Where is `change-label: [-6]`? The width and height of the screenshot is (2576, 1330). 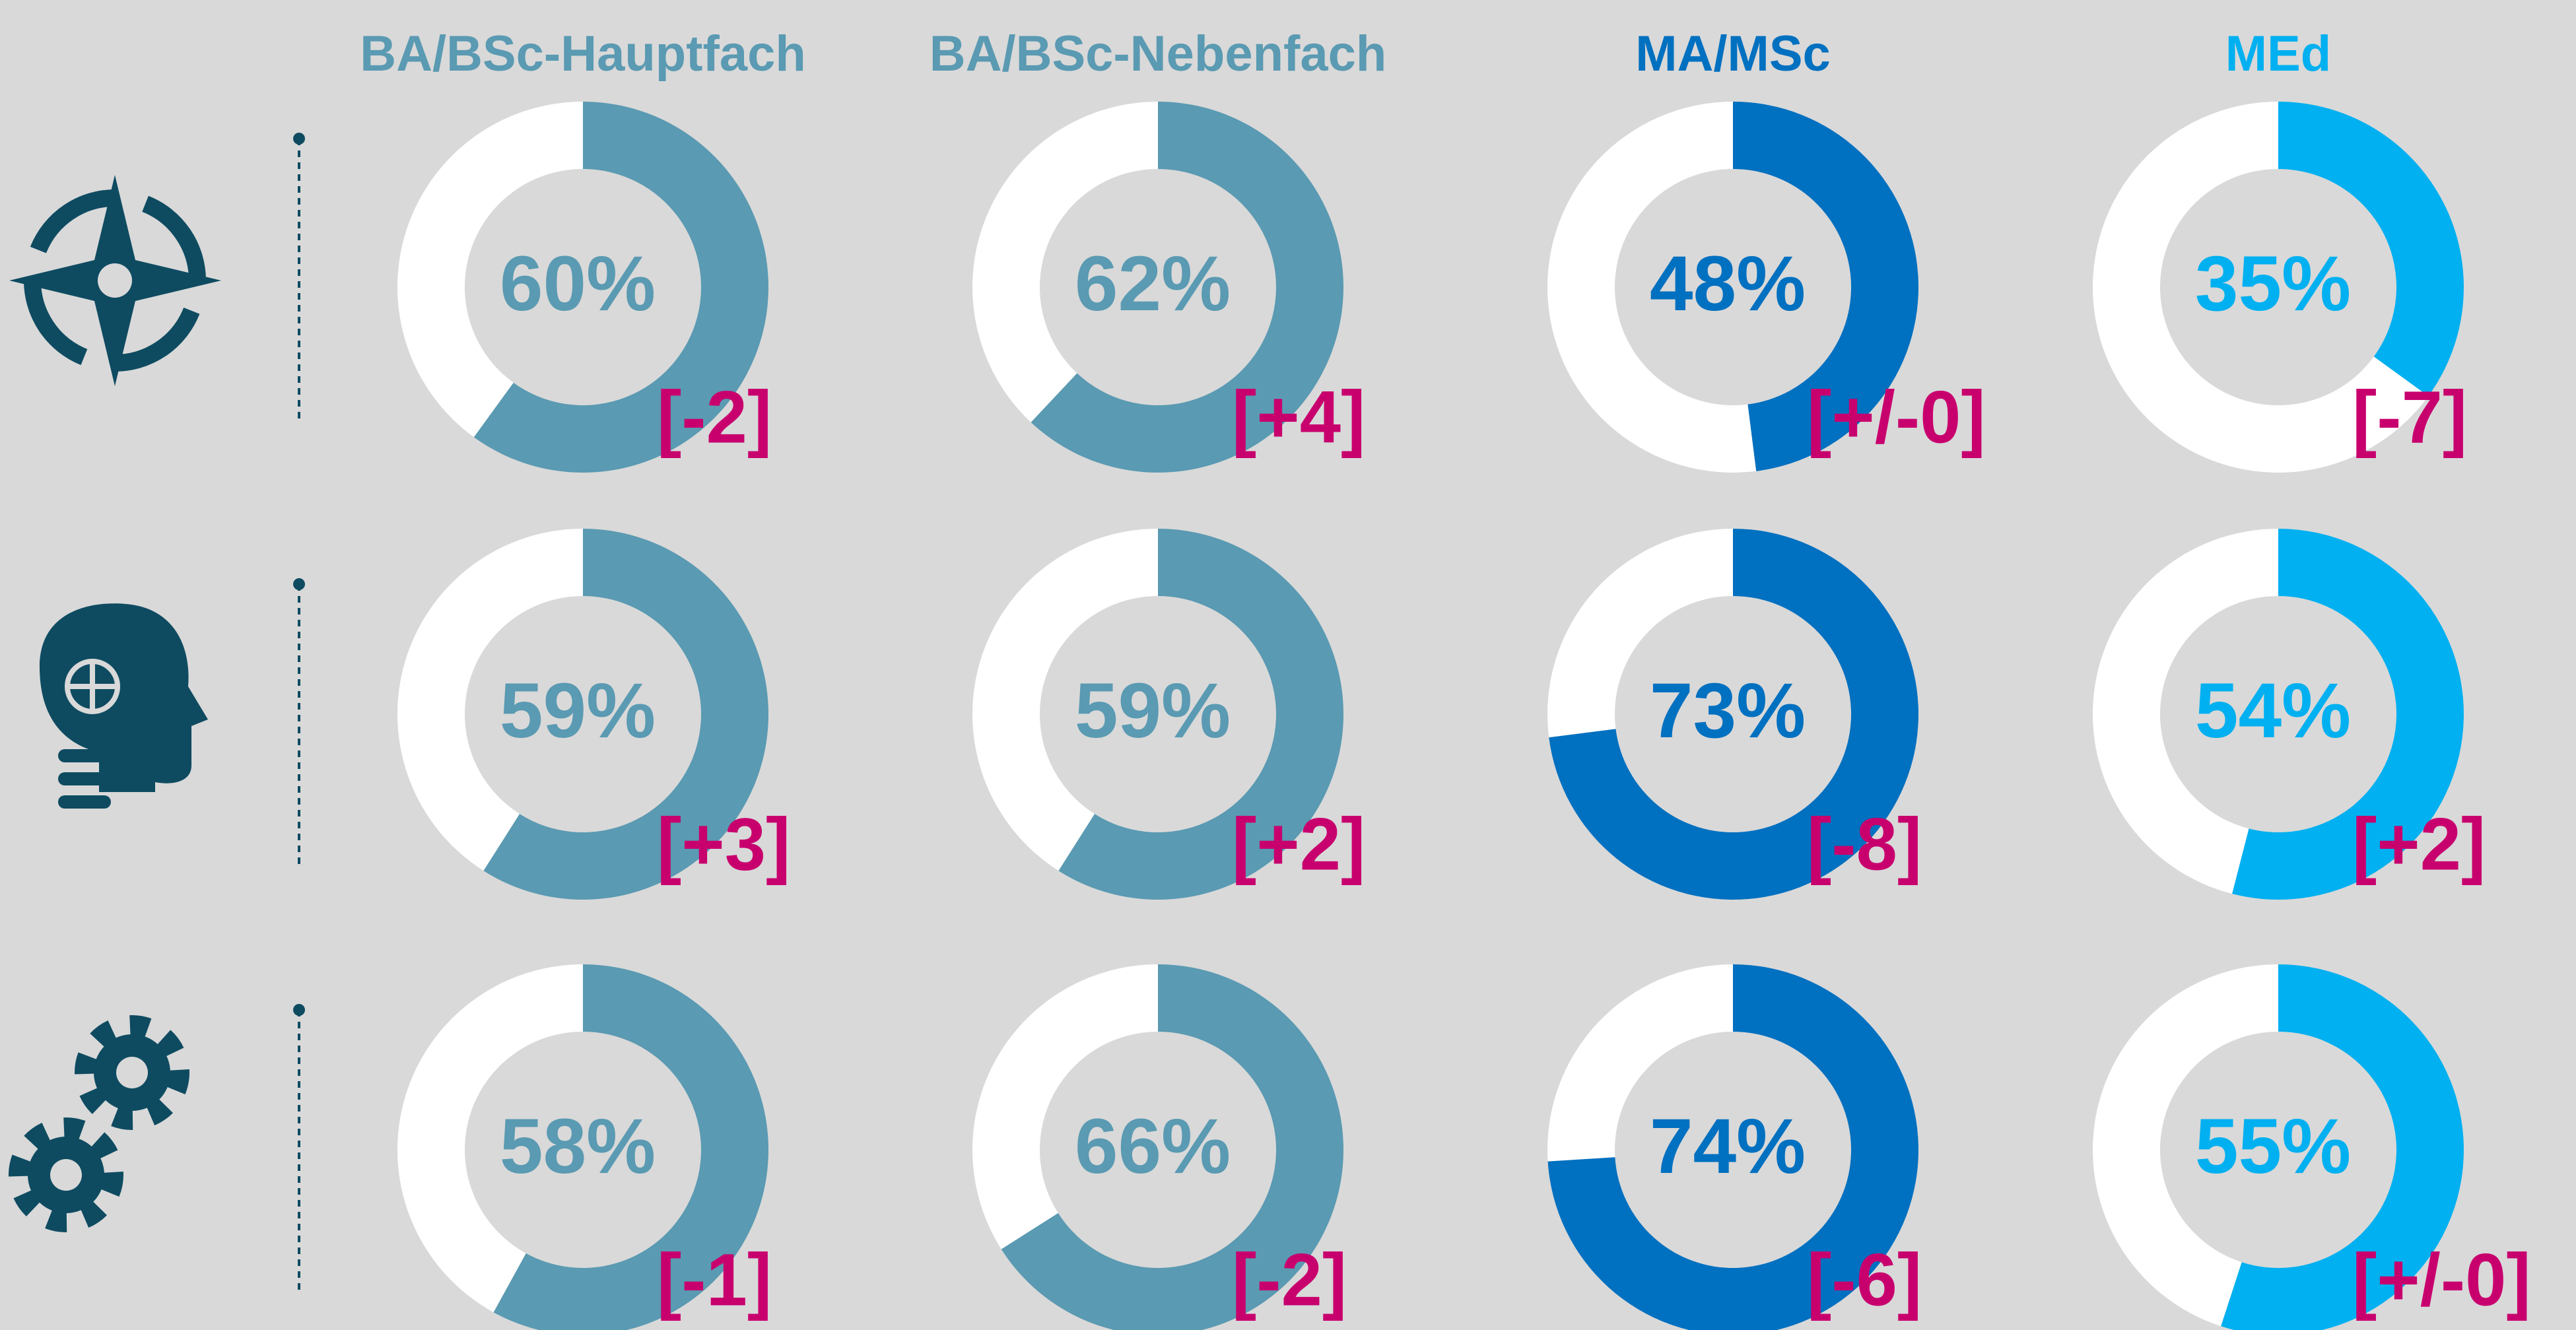 change-label: [-6] is located at coordinates (1865, 1280).